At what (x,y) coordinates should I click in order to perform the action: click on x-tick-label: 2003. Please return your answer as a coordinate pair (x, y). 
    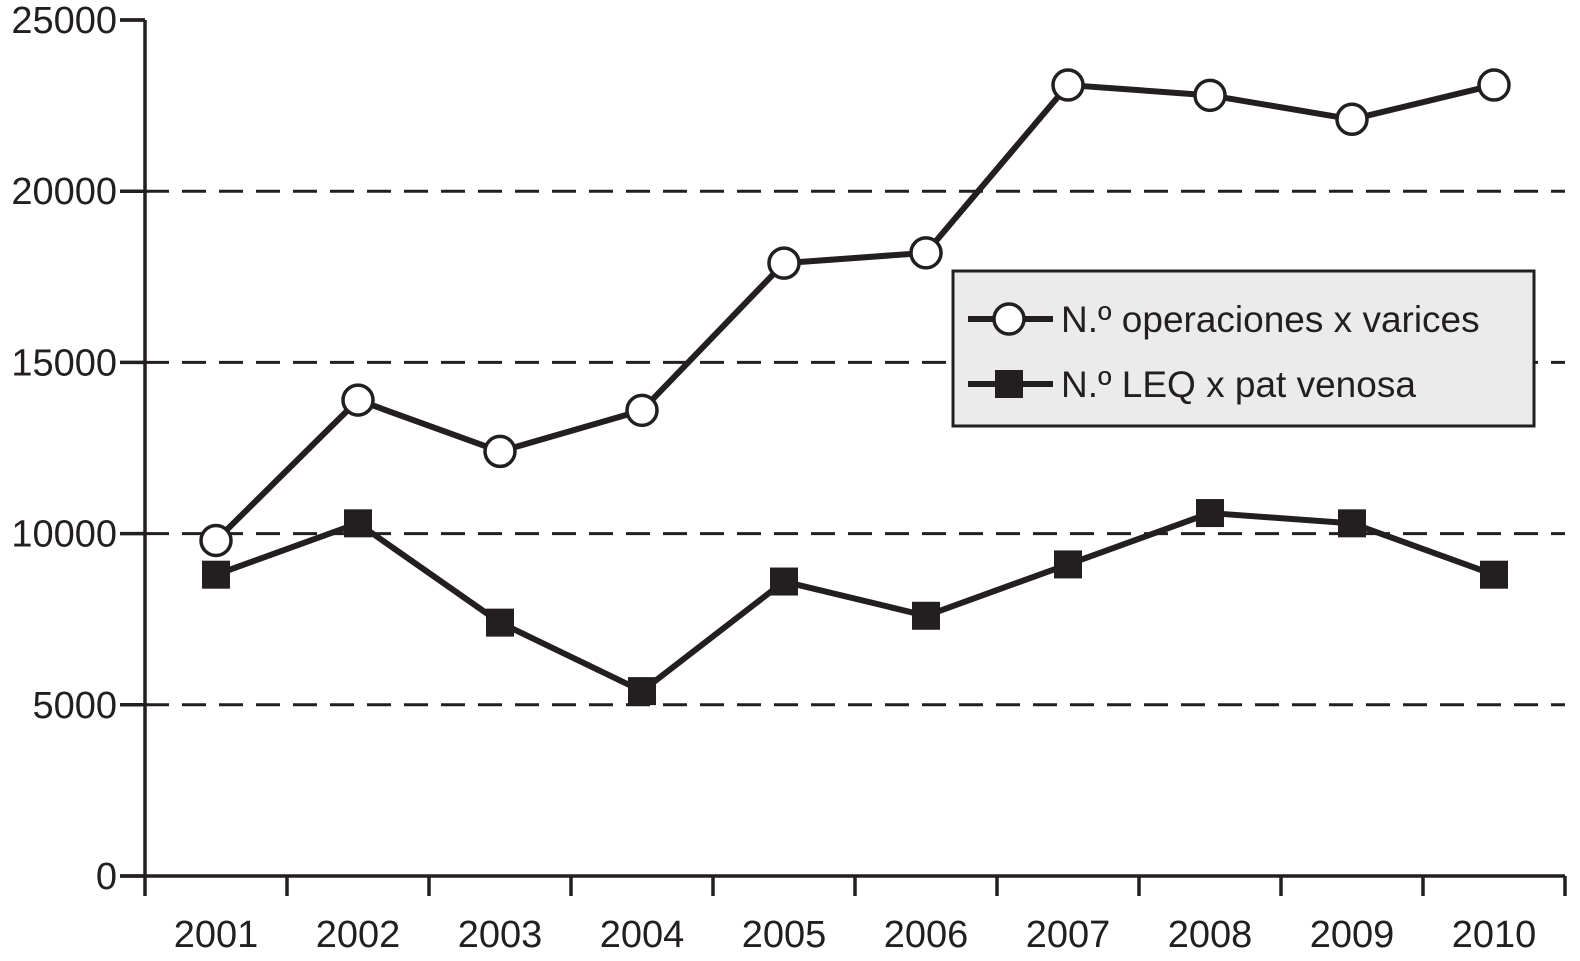
    Looking at the image, I should click on (500, 935).